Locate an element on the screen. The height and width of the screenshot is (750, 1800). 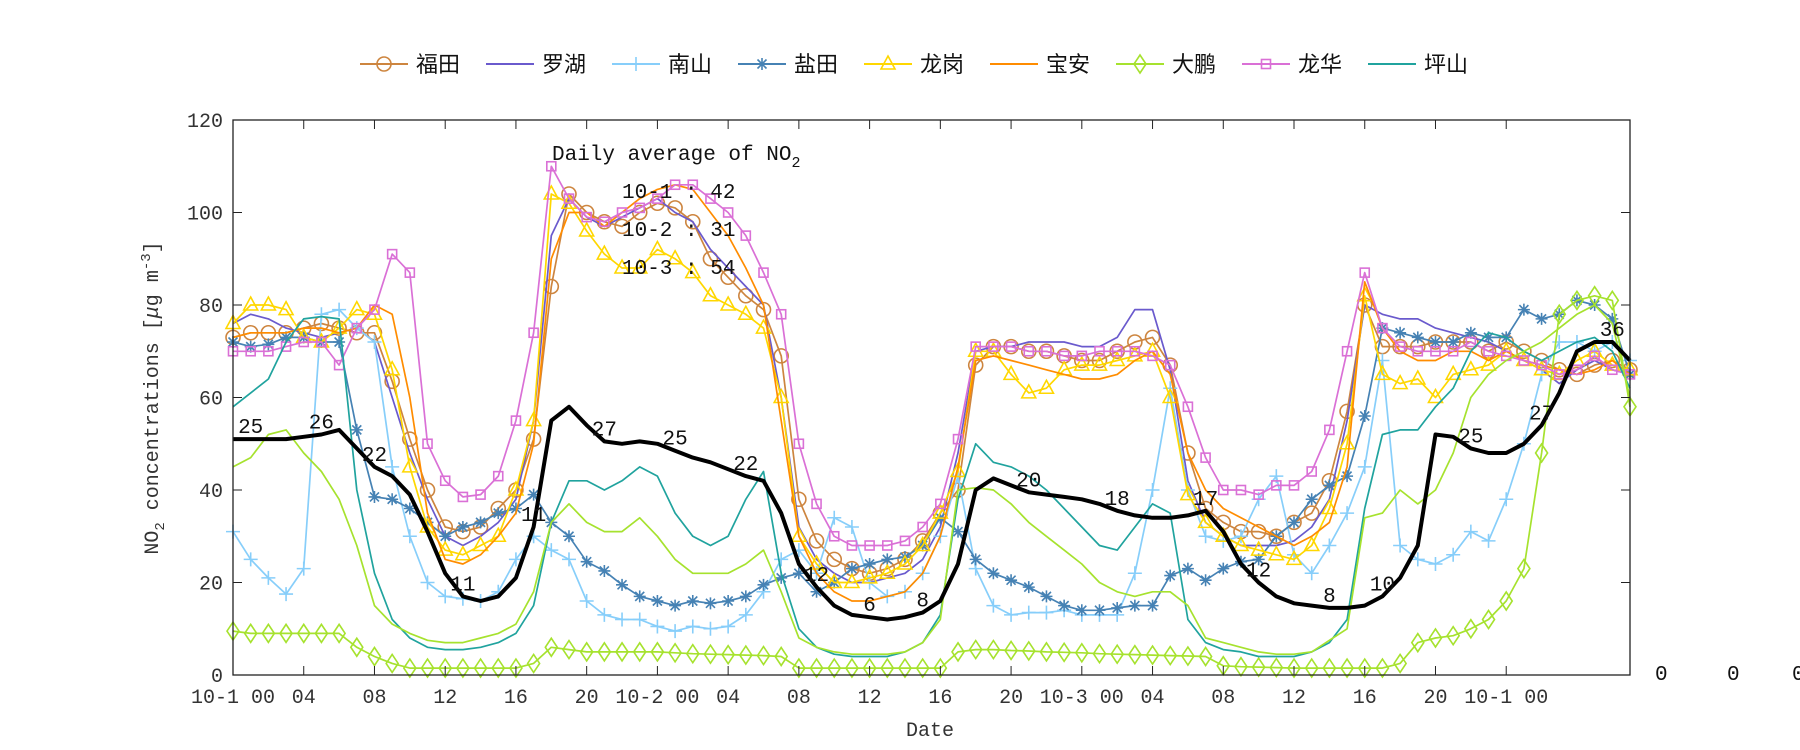
y-tick-label: 40 is located at coordinates (211, 492).